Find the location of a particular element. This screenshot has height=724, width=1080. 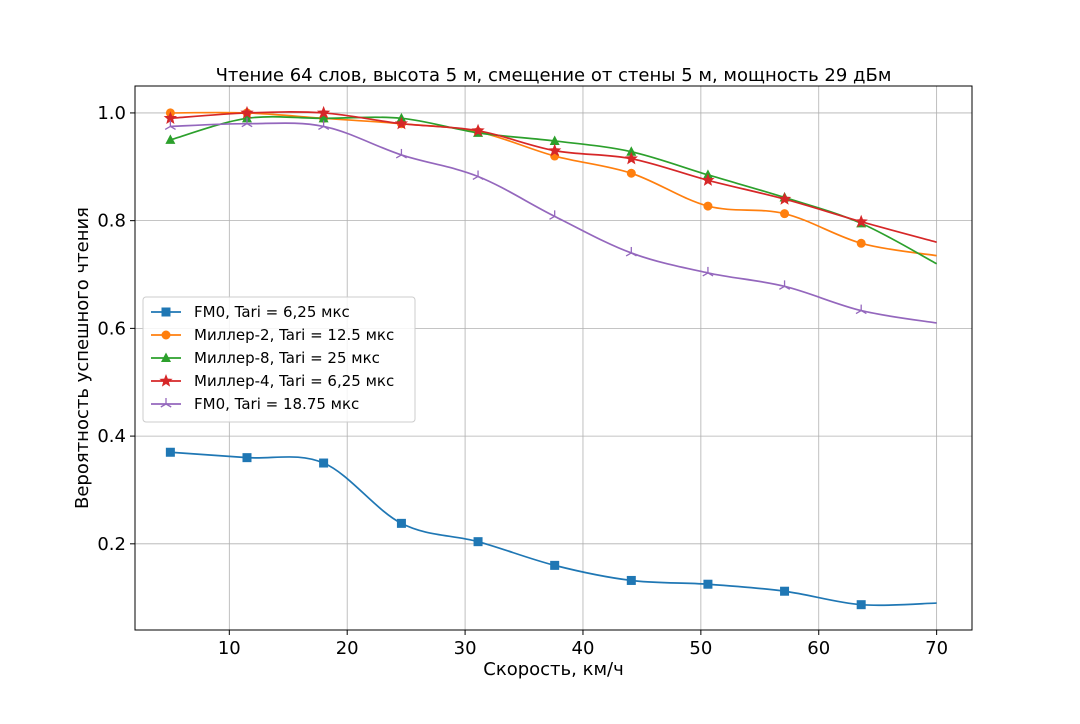

x-tick-label: 20 is located at coordinates (347, 648).